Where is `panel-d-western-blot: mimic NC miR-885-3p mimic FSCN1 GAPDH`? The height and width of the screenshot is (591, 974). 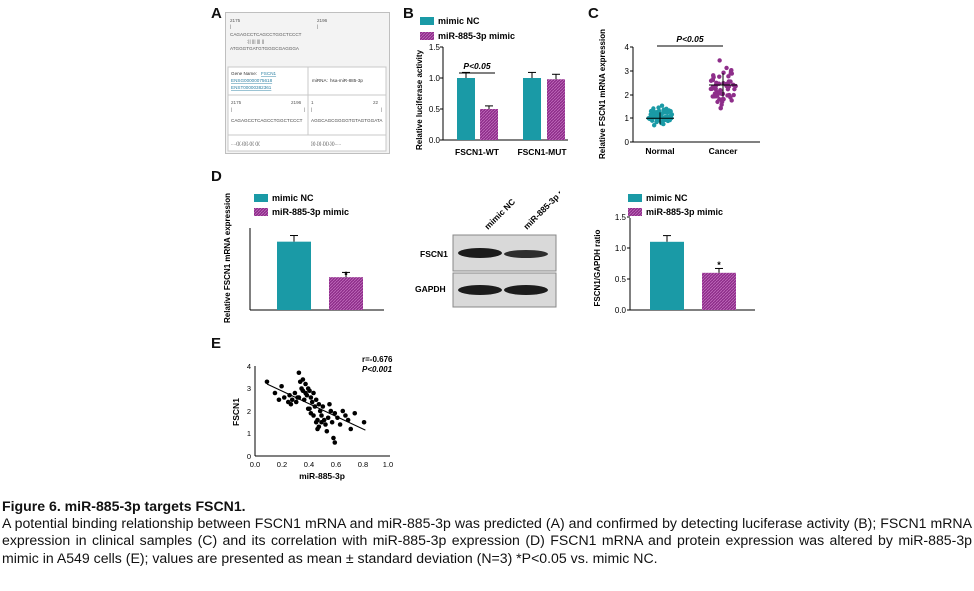
panel-d-western-blot: mimic NC miR-885-3p mimic FSCN1 GAPDH is located at coordinates (487, 249).